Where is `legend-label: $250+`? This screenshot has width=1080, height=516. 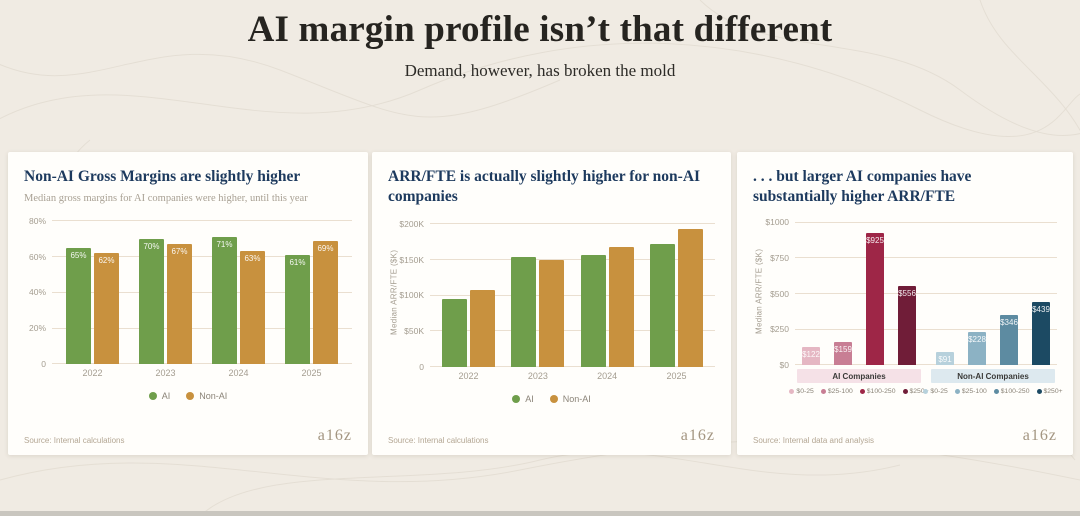 legend-label: $250+ is located at coordinates (1053, 391).